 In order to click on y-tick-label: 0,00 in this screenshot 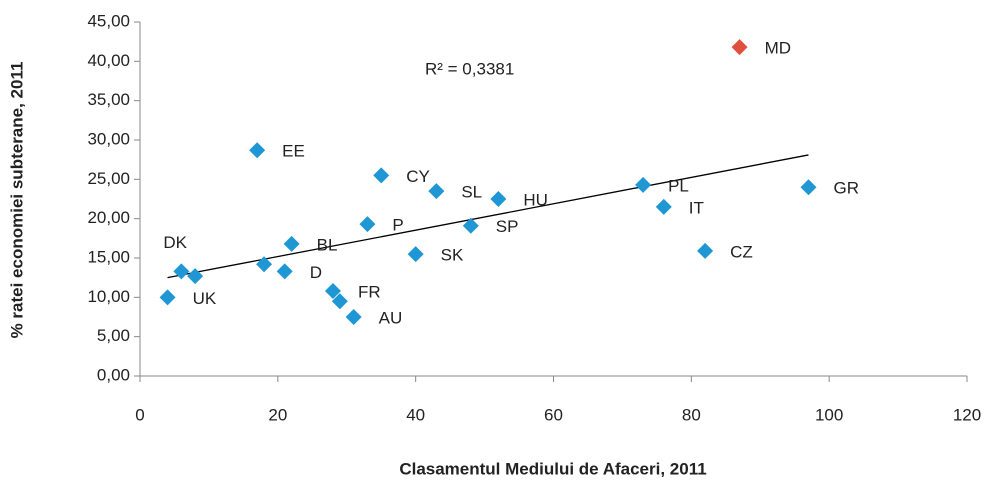, I will do `click(113, 374)`.